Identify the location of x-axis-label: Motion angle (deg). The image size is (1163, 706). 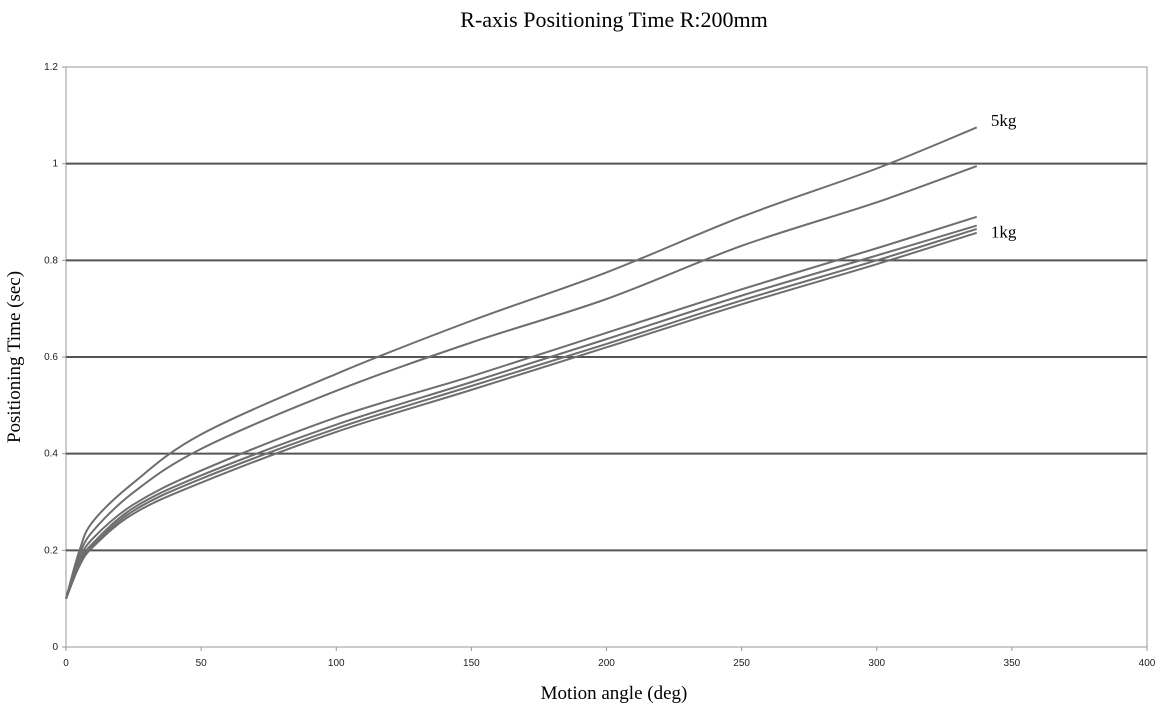
(614, 693).